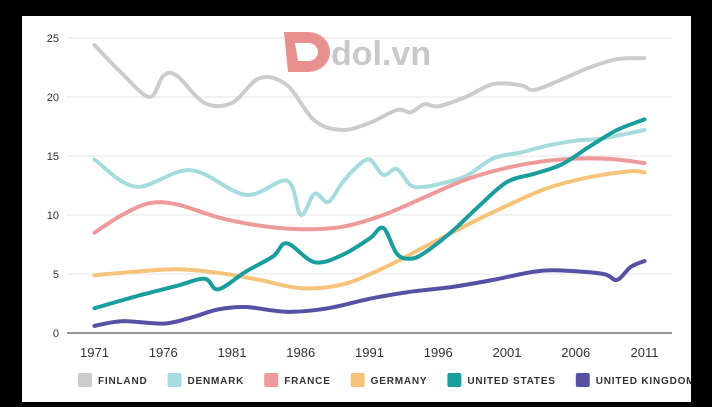  What do you see at coordinates (399, 381) in the screenshot?
I see `legend-label-germany: GERMANY` at bounding box center [399, 381].